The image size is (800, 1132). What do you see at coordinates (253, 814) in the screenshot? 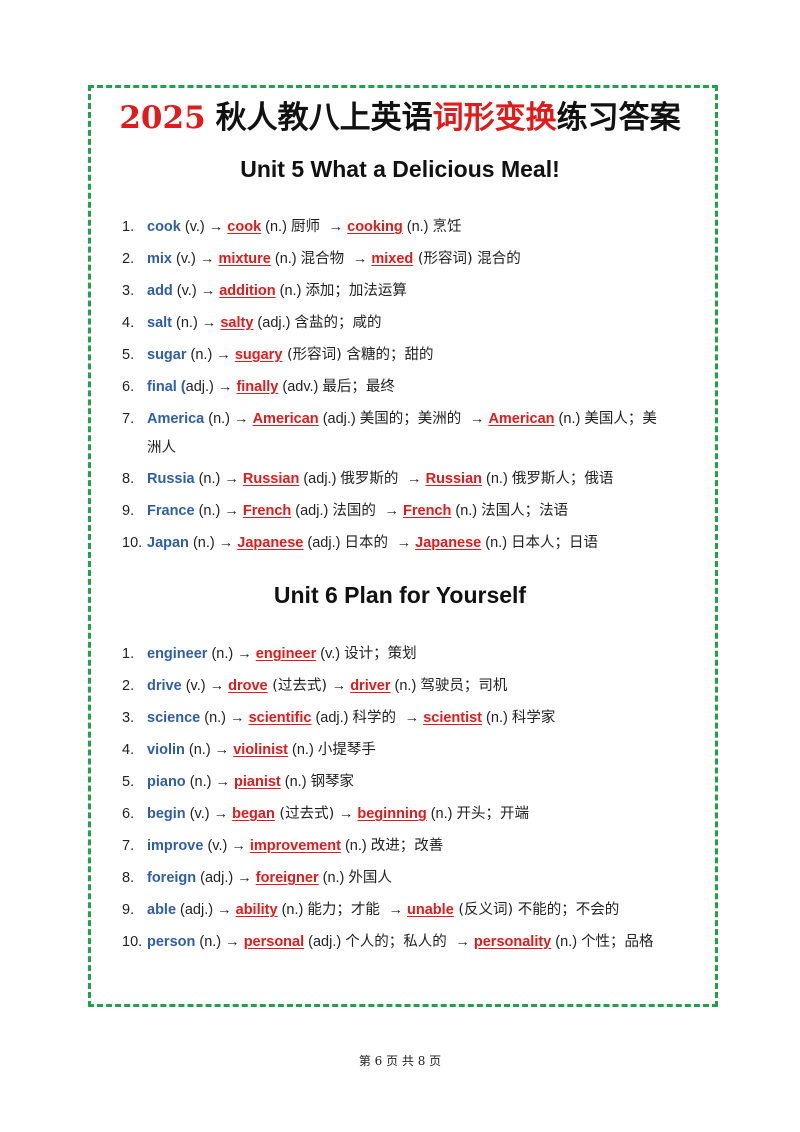
I see `answer-word: began` at bounding box center [253, 814].